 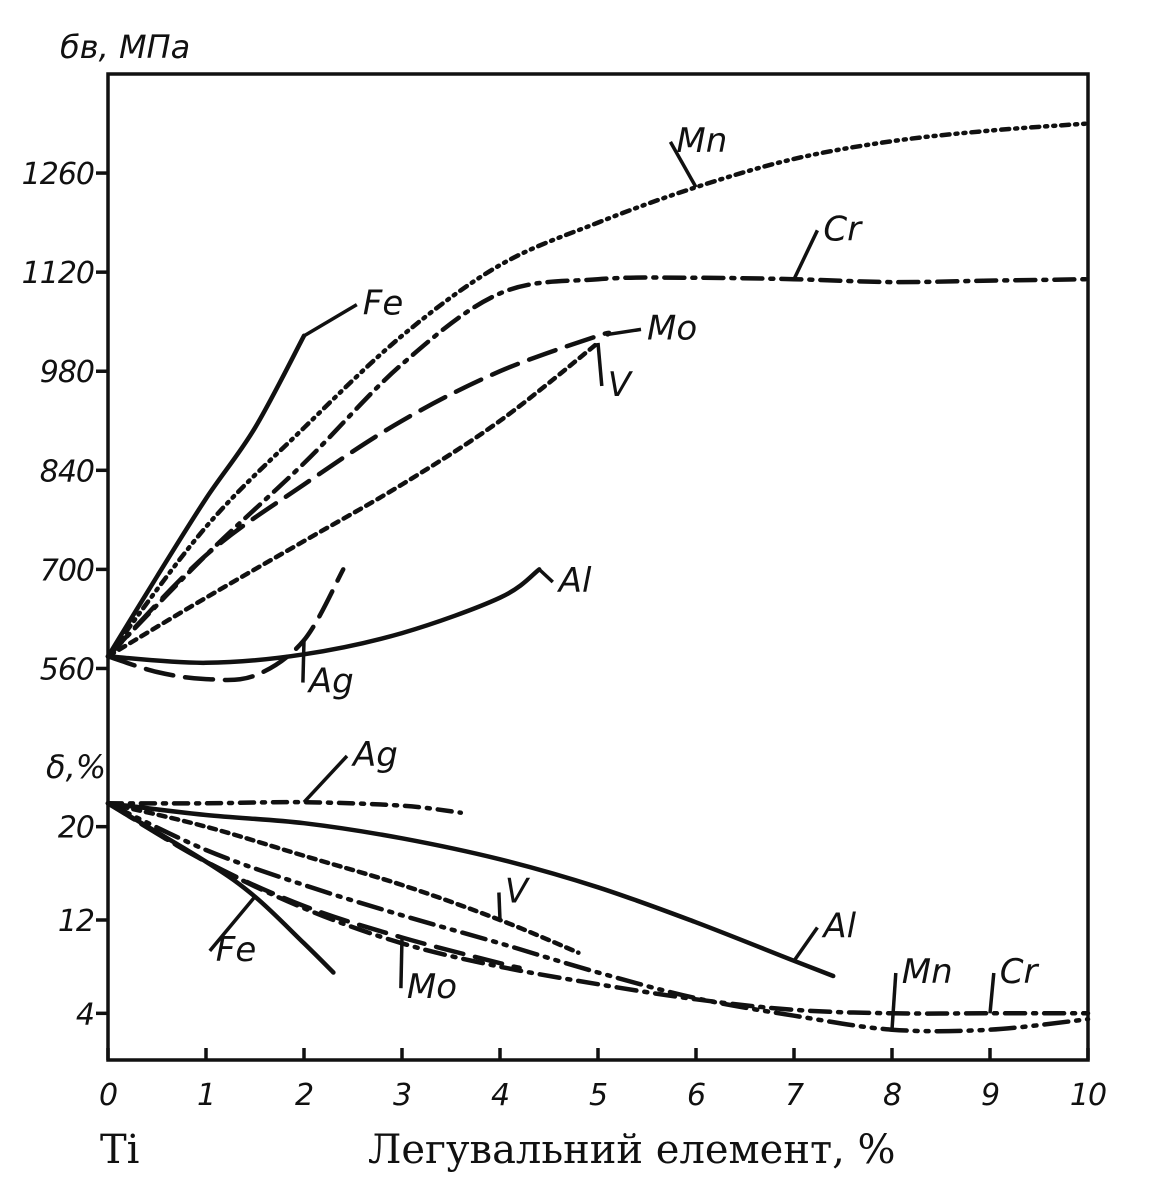 What do you see at coordinates (402, 1095) in the screenshot?
I see `x-tick-label: 3` at bounding box center [402, 1095].